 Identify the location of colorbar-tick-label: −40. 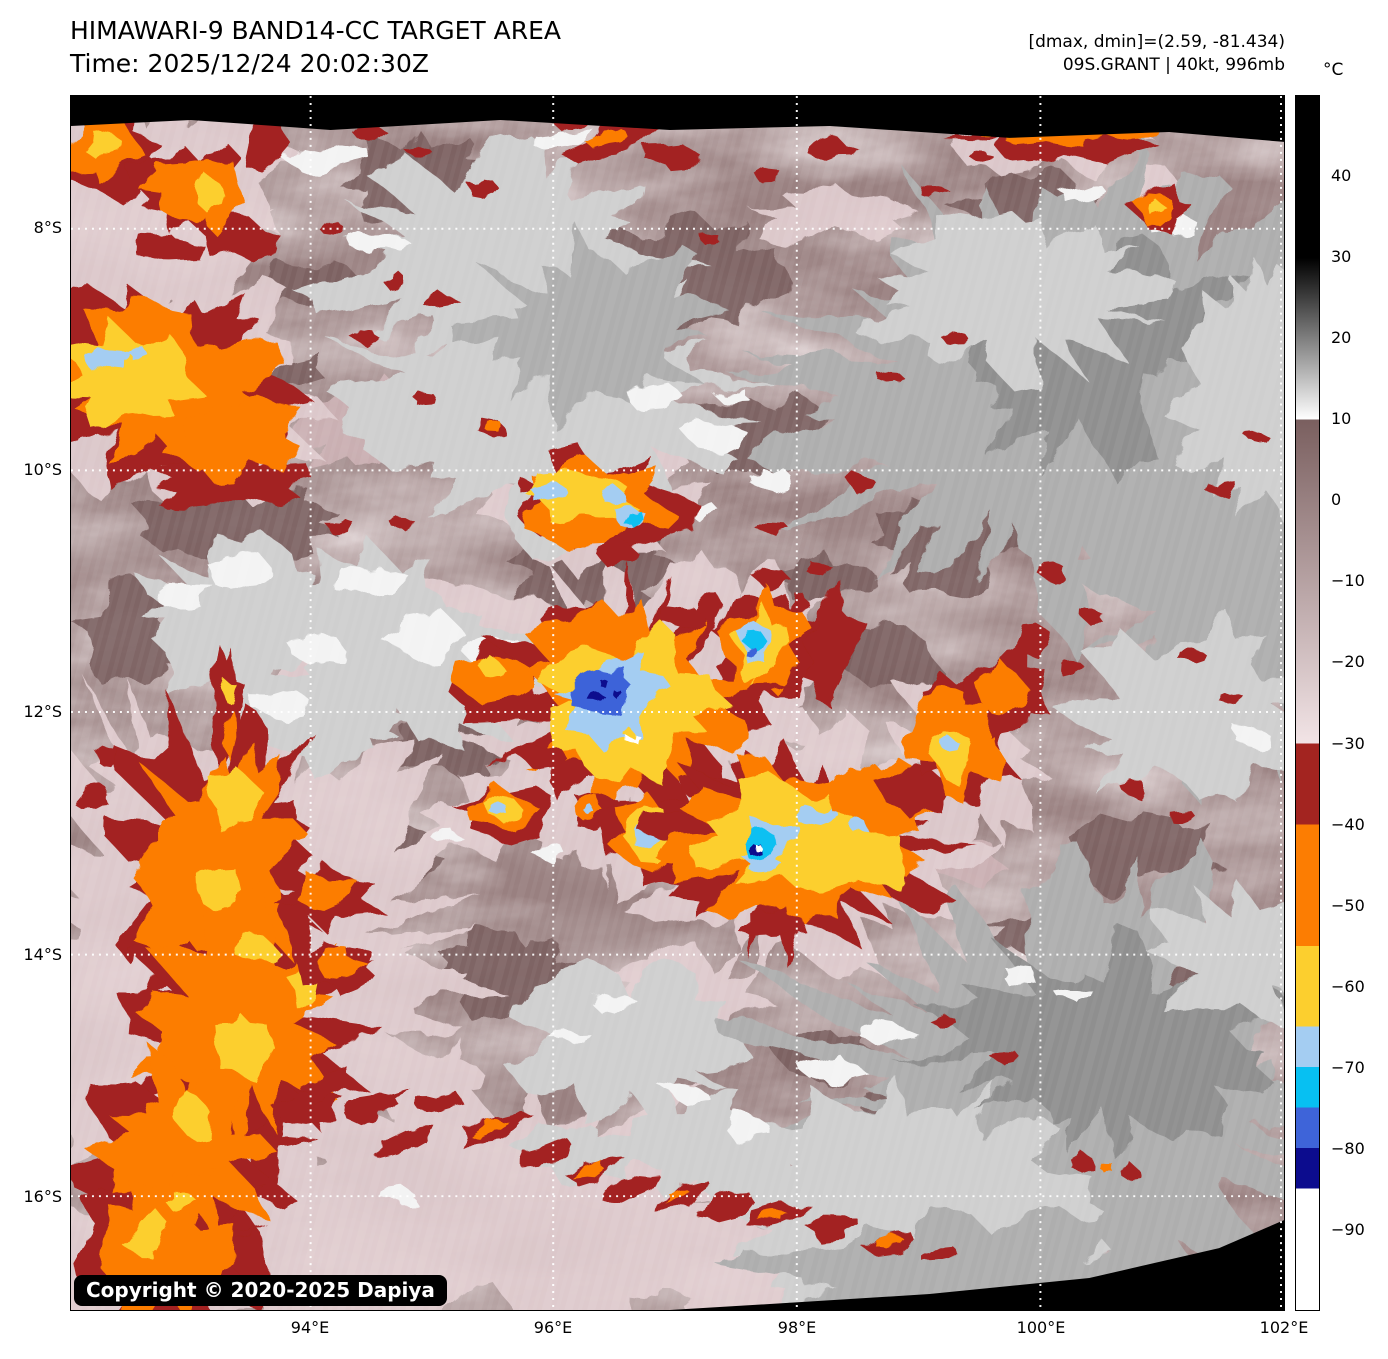
(1348, 824).